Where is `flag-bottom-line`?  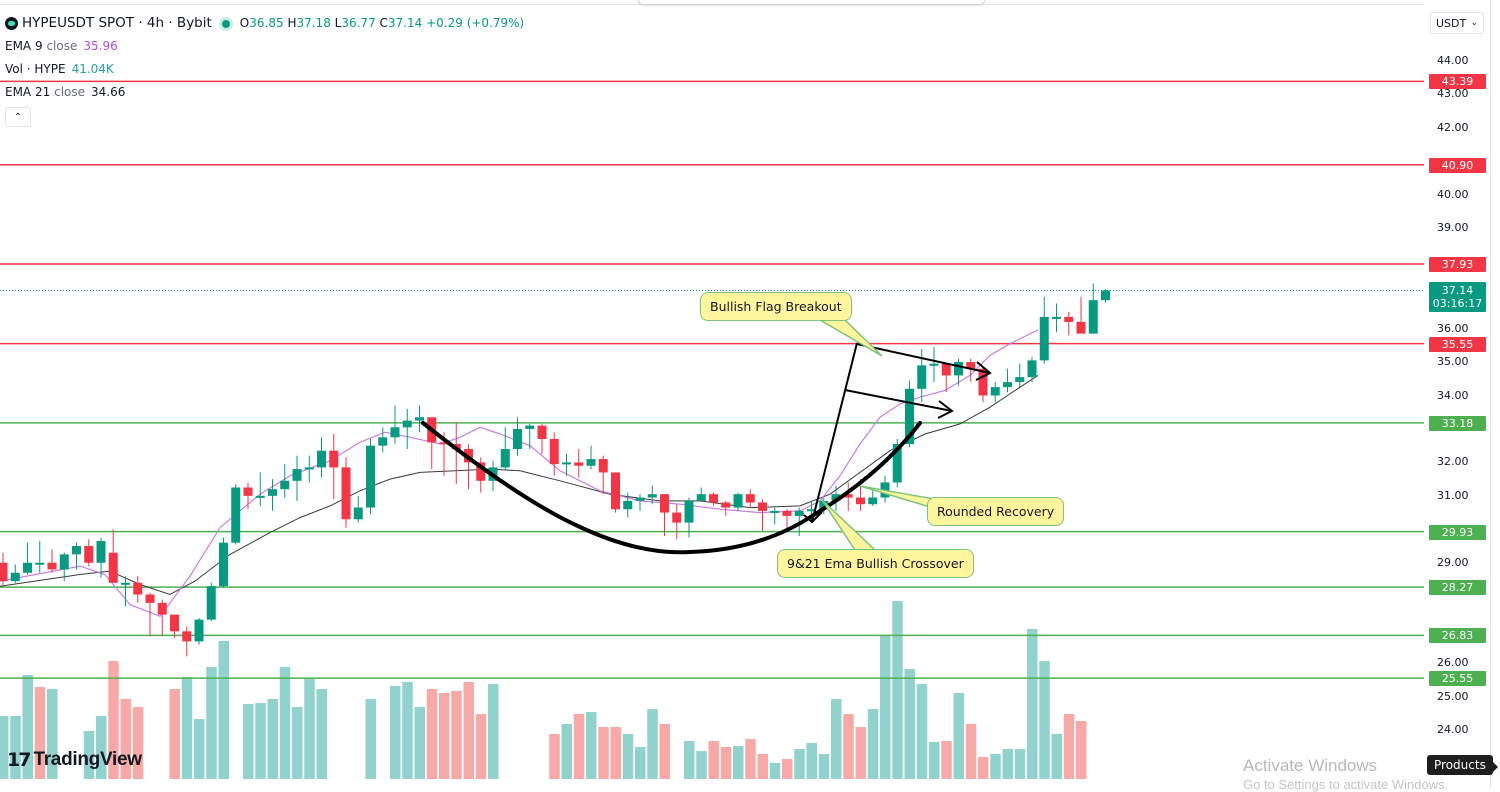 flag-bottom-line is located at coordinates (898, 400).